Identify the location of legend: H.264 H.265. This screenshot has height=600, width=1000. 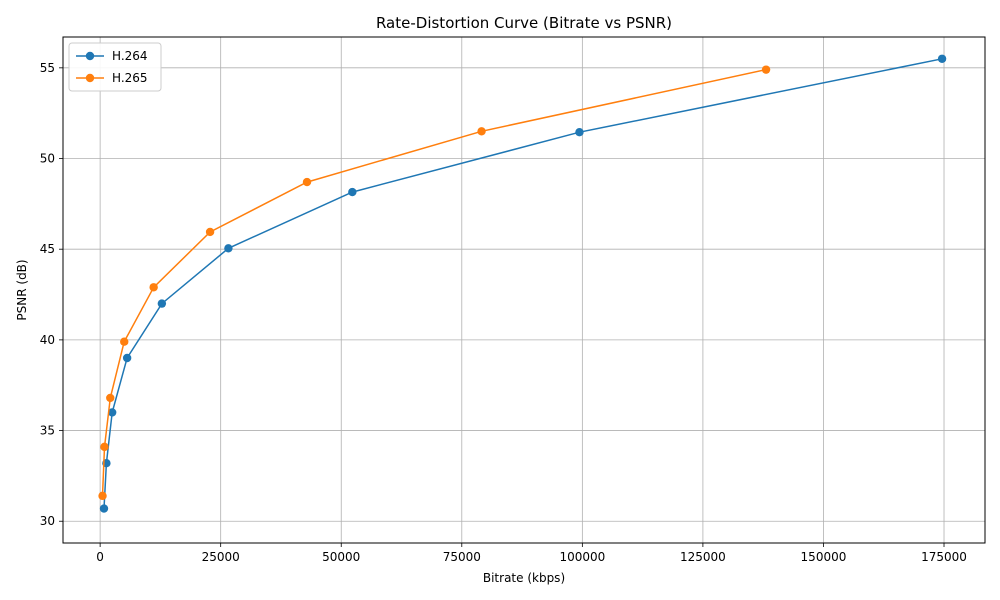
(115, 67).